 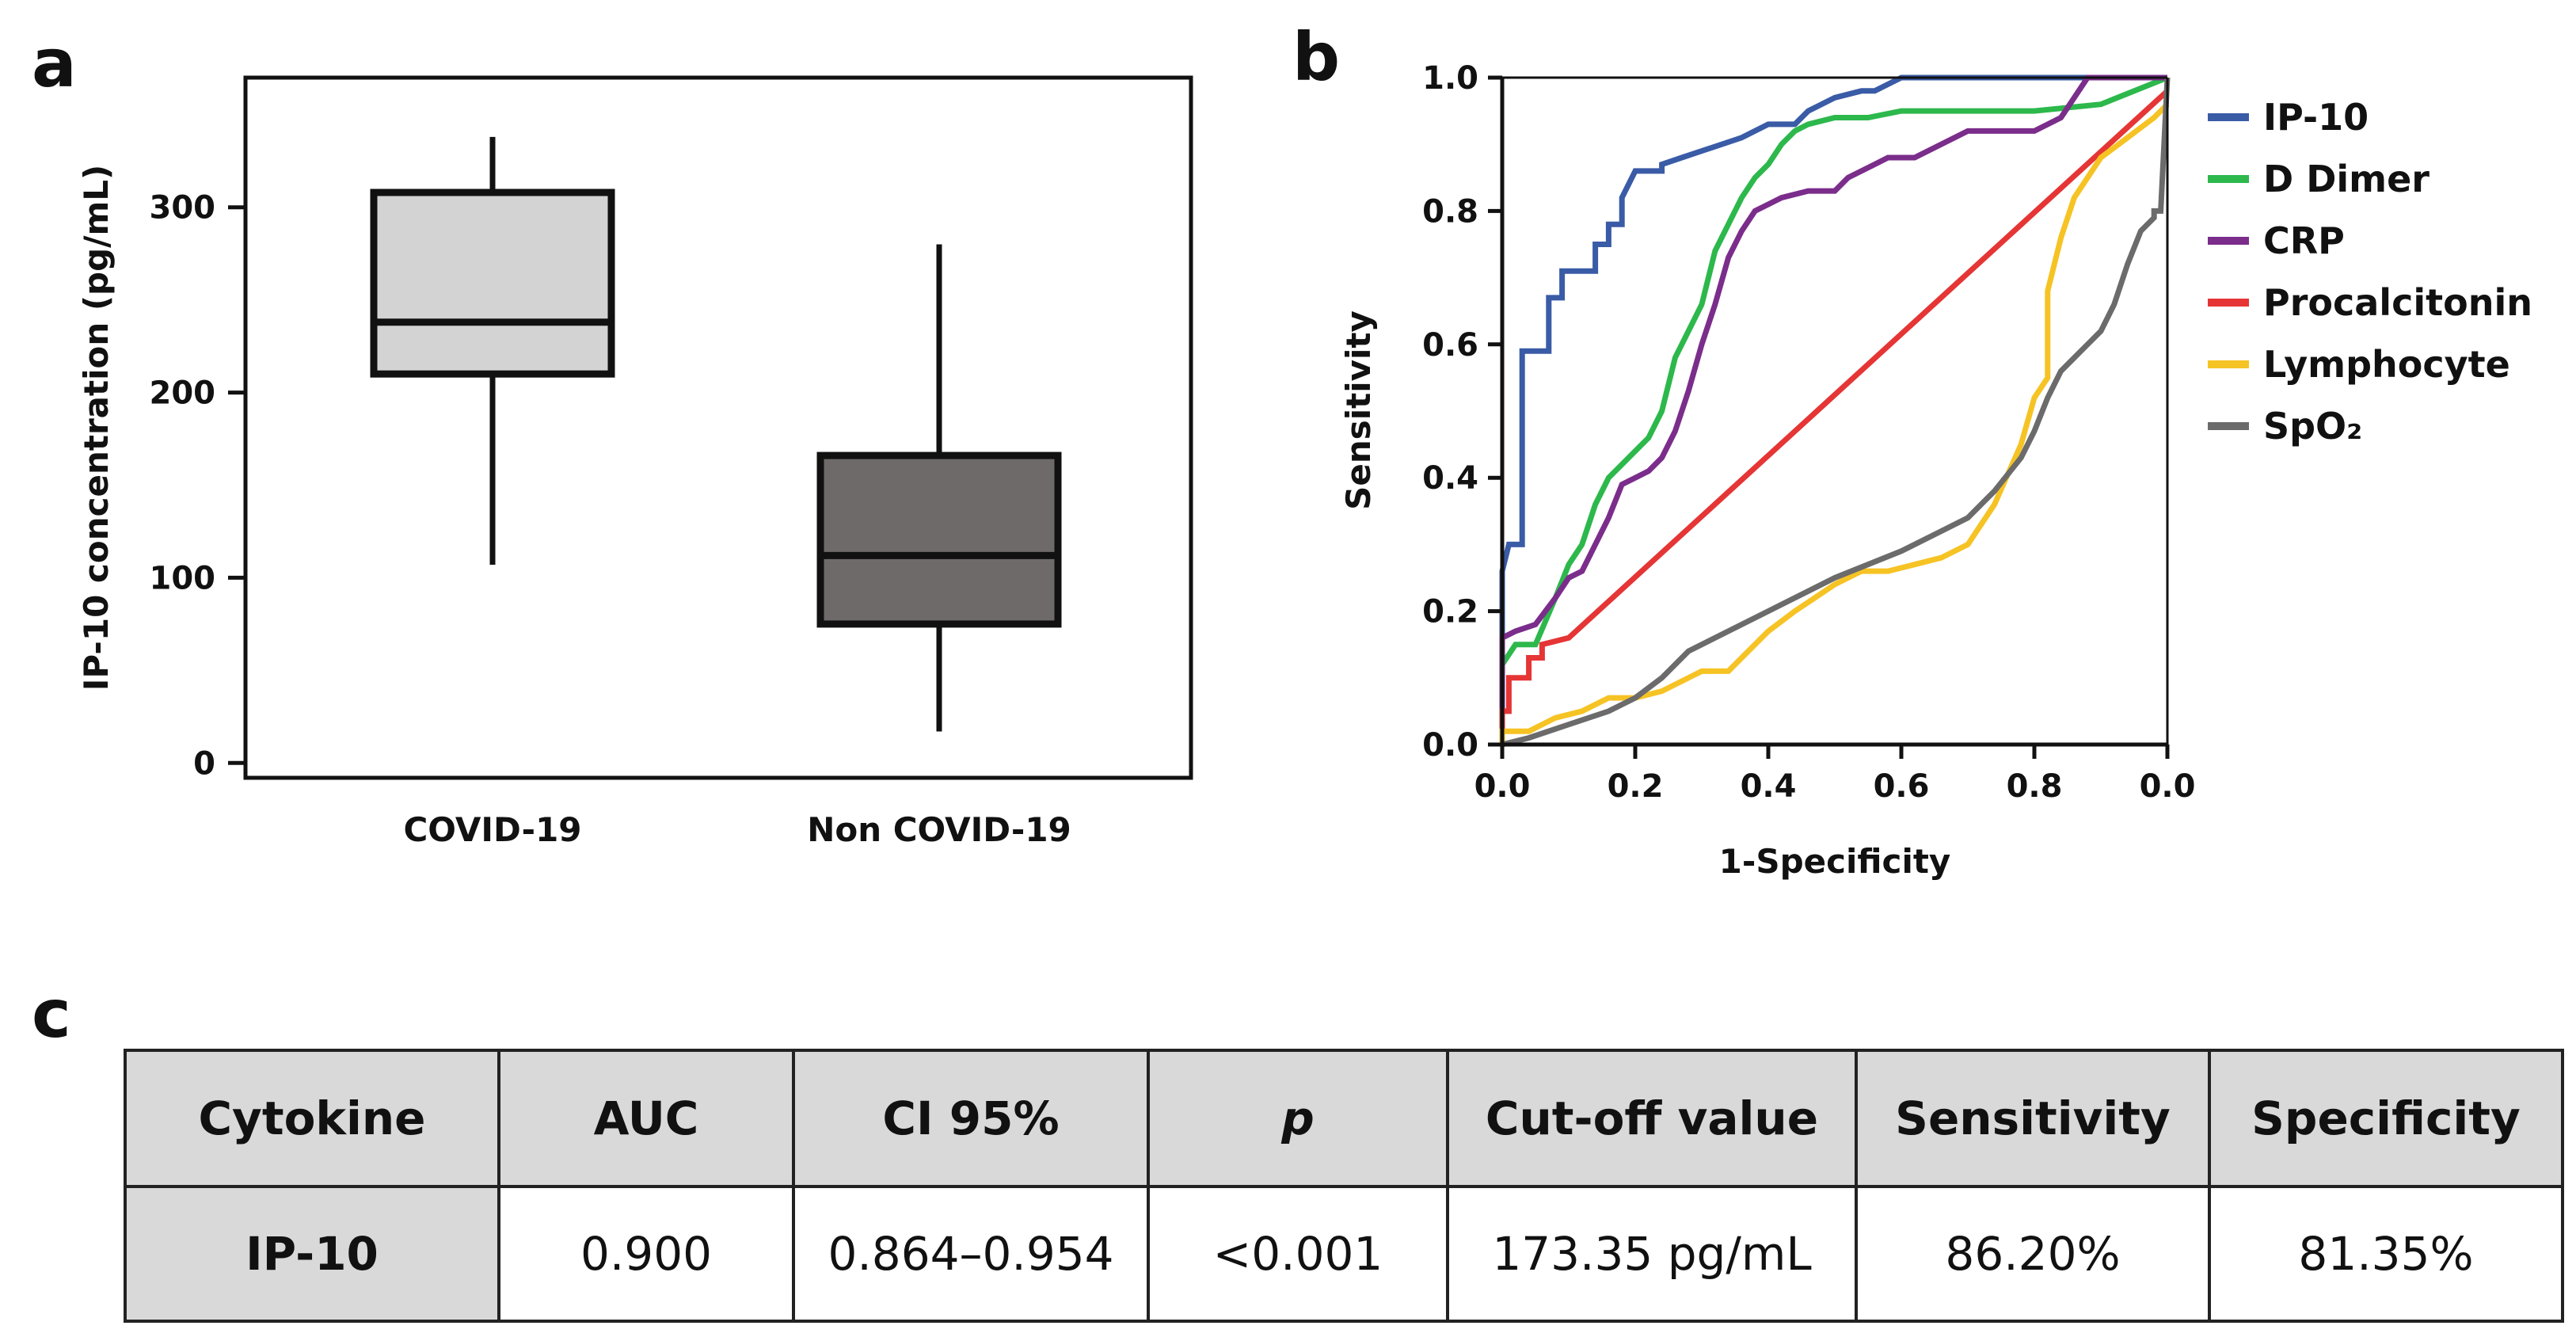 I want to click on y-tick-label: 0.2, so click(x=1450, y=612).